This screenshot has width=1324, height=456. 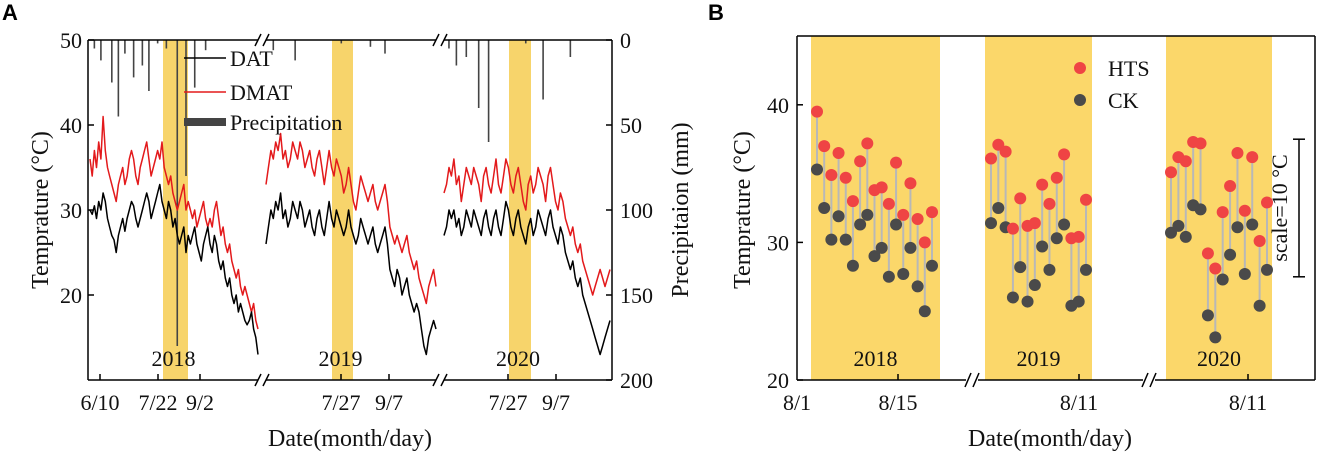 I want to click on y-tick-label-left: 20, so click(x=71, y=295).